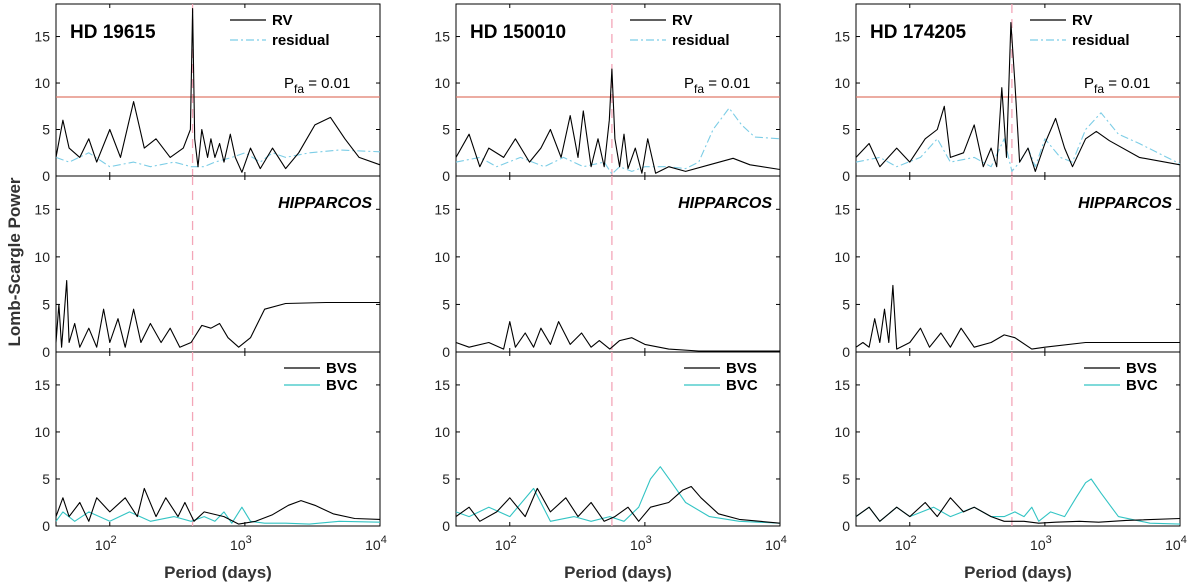 The height and width of the screenshot is (586, 1200). What do you see at coordinates (113, 32) in the screenshot?
I see `star-name: HD 19615` at bounding box center [113, 32].